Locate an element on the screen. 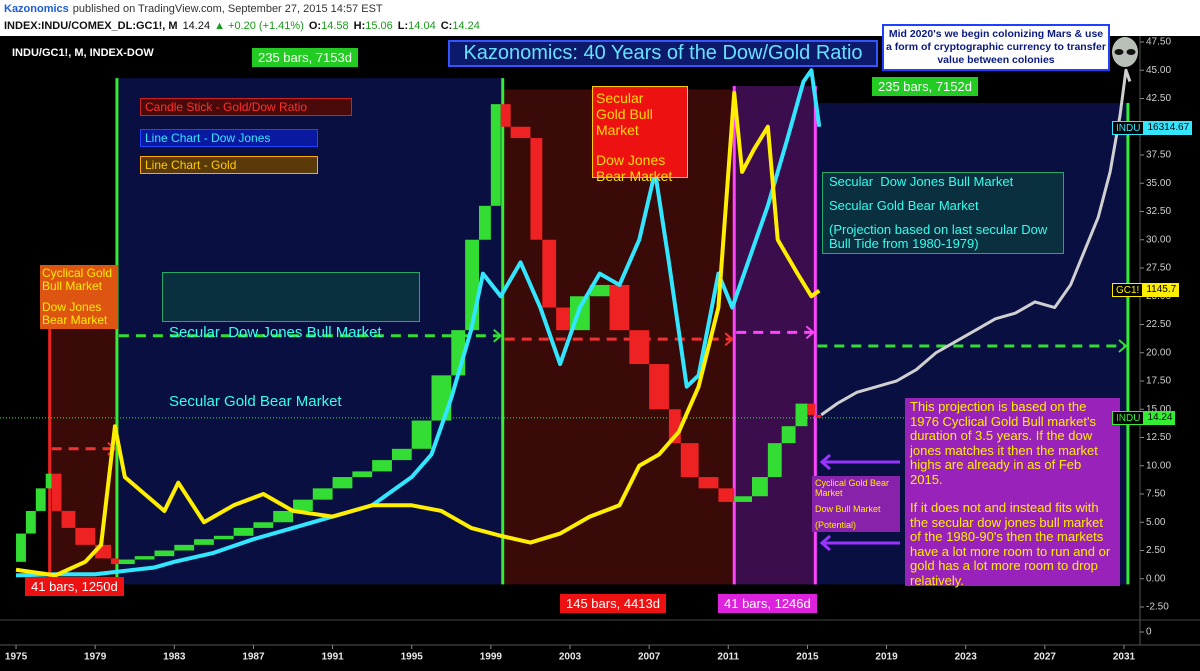 The height and width of the screenshot is (671, 1200). price-label: GC1! 1145.7 is located at coordinates (1146, 290).